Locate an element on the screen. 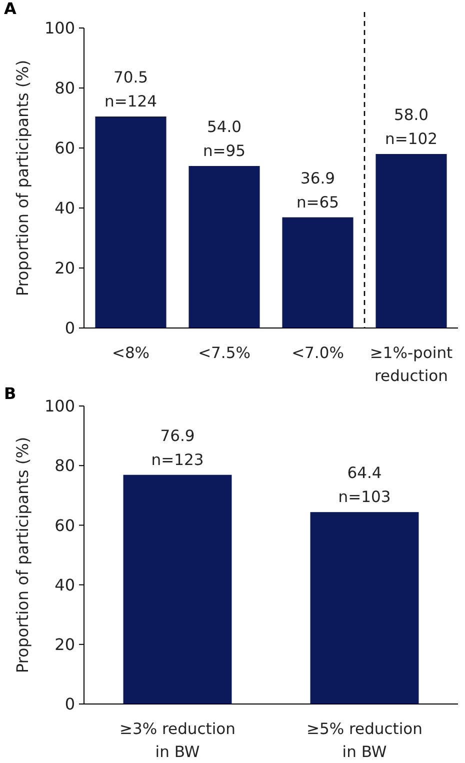  data-label: 70.5 n=124 is located at coordinates (130, 89).